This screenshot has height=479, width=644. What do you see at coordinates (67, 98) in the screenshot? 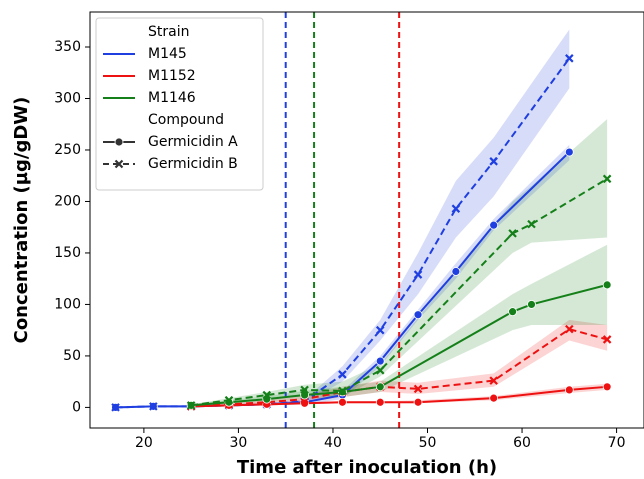
I see `y-tick-label: 300` at bounding box center [67, 98].